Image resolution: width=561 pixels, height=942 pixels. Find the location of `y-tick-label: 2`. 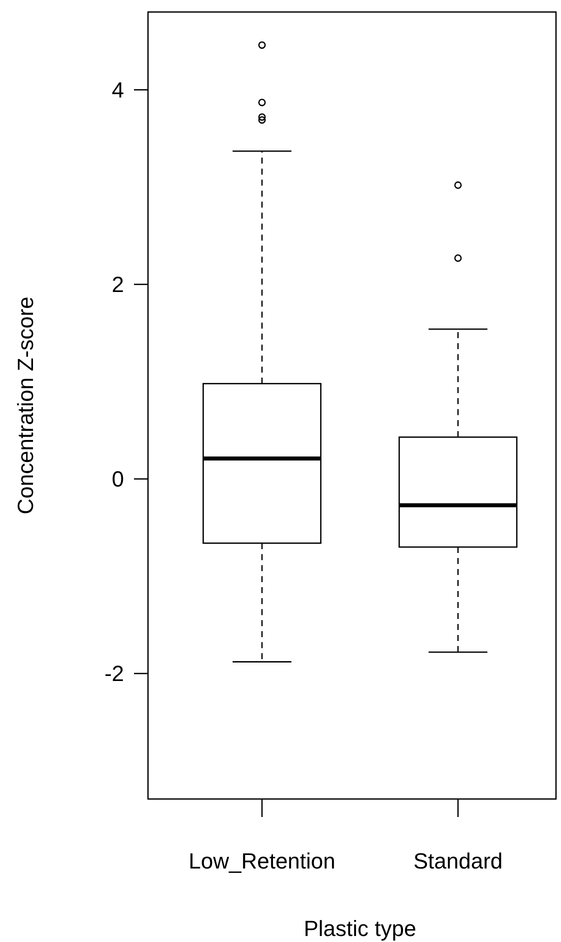

y-tick-label: 2 is located at coordinates (118, 285).